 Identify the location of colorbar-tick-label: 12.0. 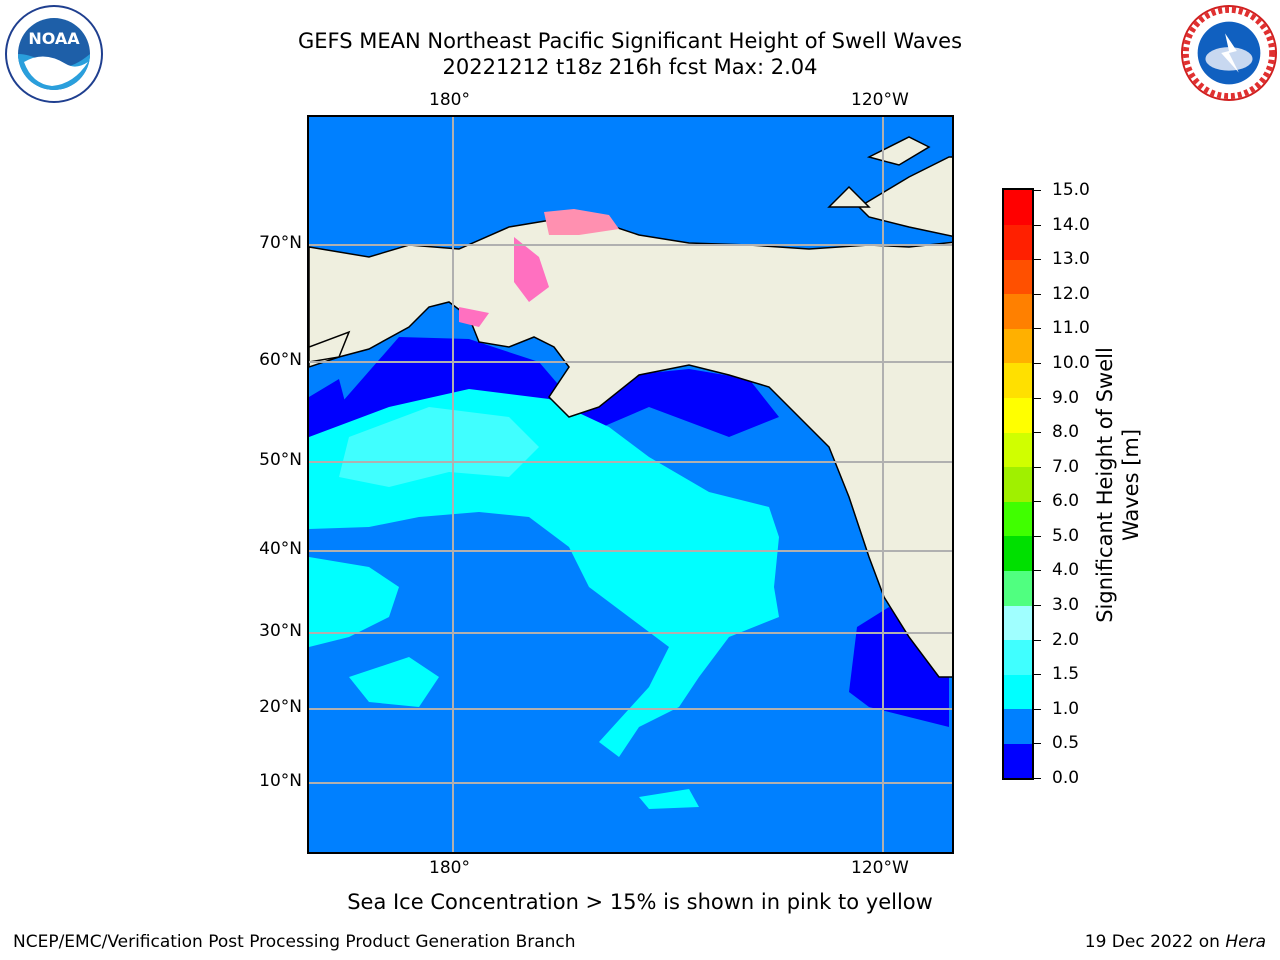
(1071, 293).